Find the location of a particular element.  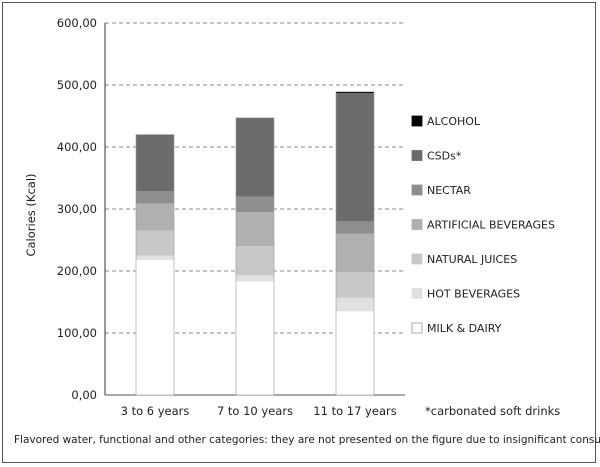

y-tick-label: 100,00 is located at coordinates (77, 333).